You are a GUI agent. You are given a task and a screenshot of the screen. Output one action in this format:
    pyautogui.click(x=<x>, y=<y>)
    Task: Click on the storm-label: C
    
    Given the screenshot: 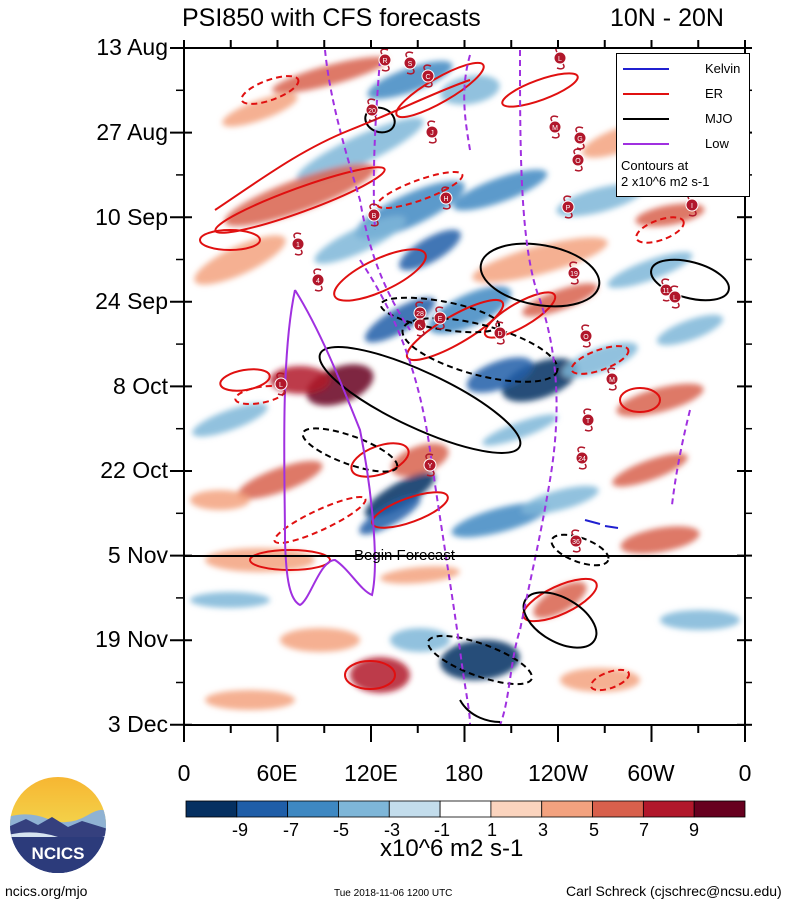 What is the action you would take?
    pyautogui.click(x=427, y=77)
    